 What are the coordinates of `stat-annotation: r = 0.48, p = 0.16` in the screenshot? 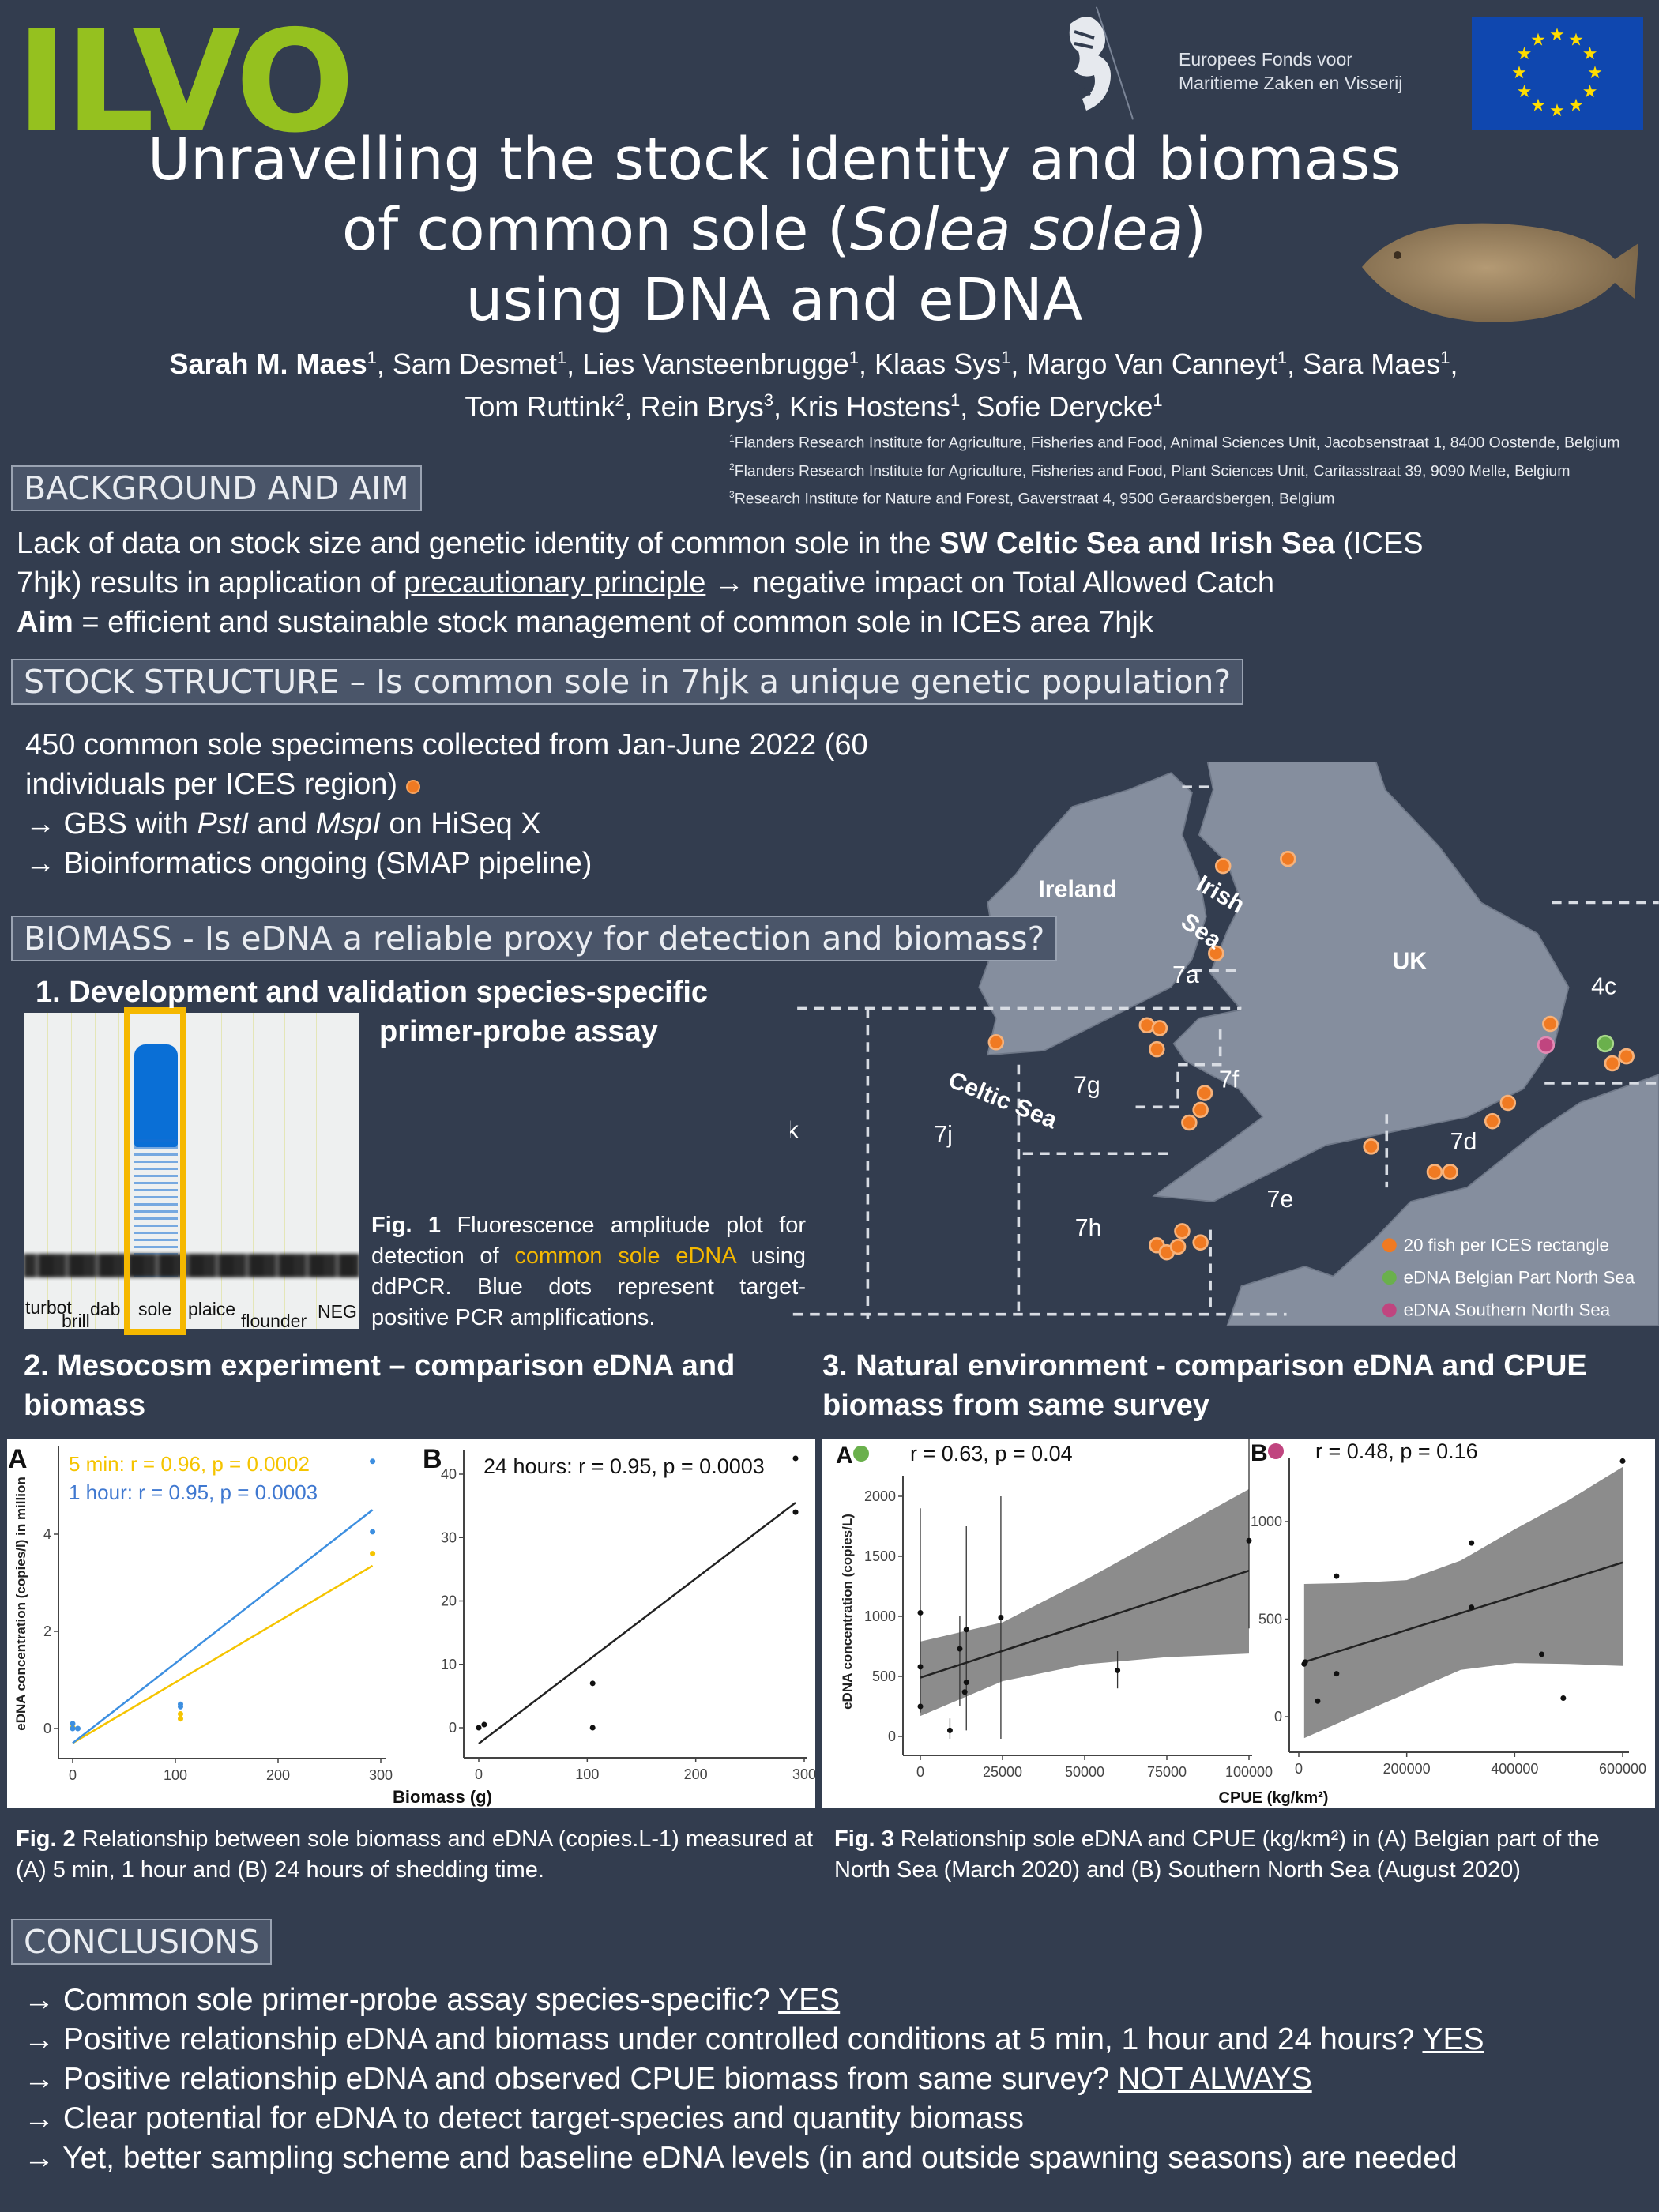 It's located at (1396, 1451).